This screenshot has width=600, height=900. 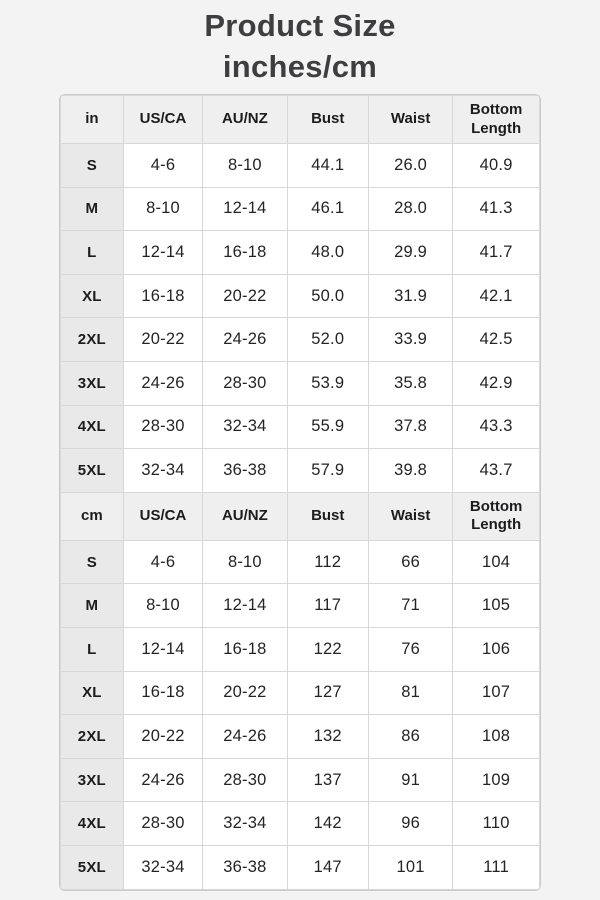 I want to click on value-cell: 106, so click(x=496, y=649).